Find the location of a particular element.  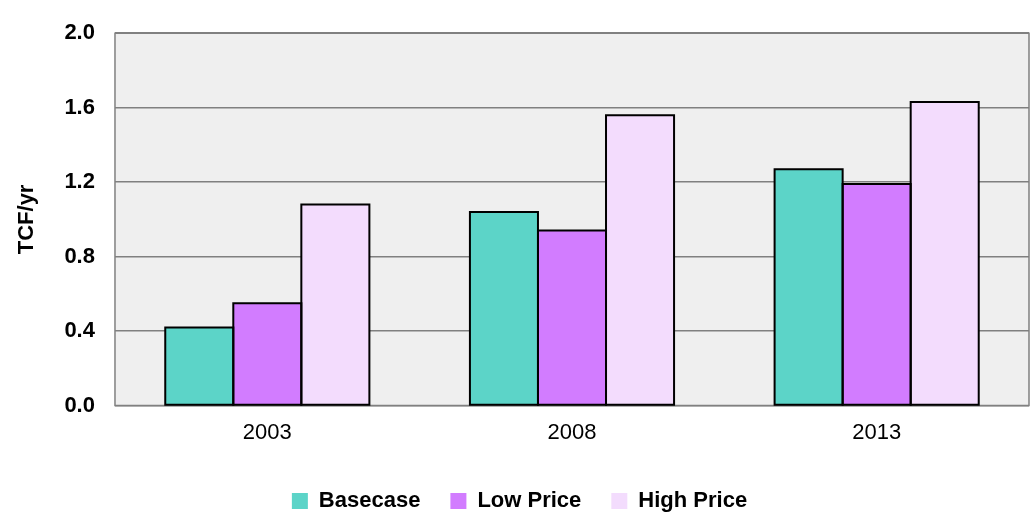

y-tick-label: 0.4 is located at coordinates (80, 330).